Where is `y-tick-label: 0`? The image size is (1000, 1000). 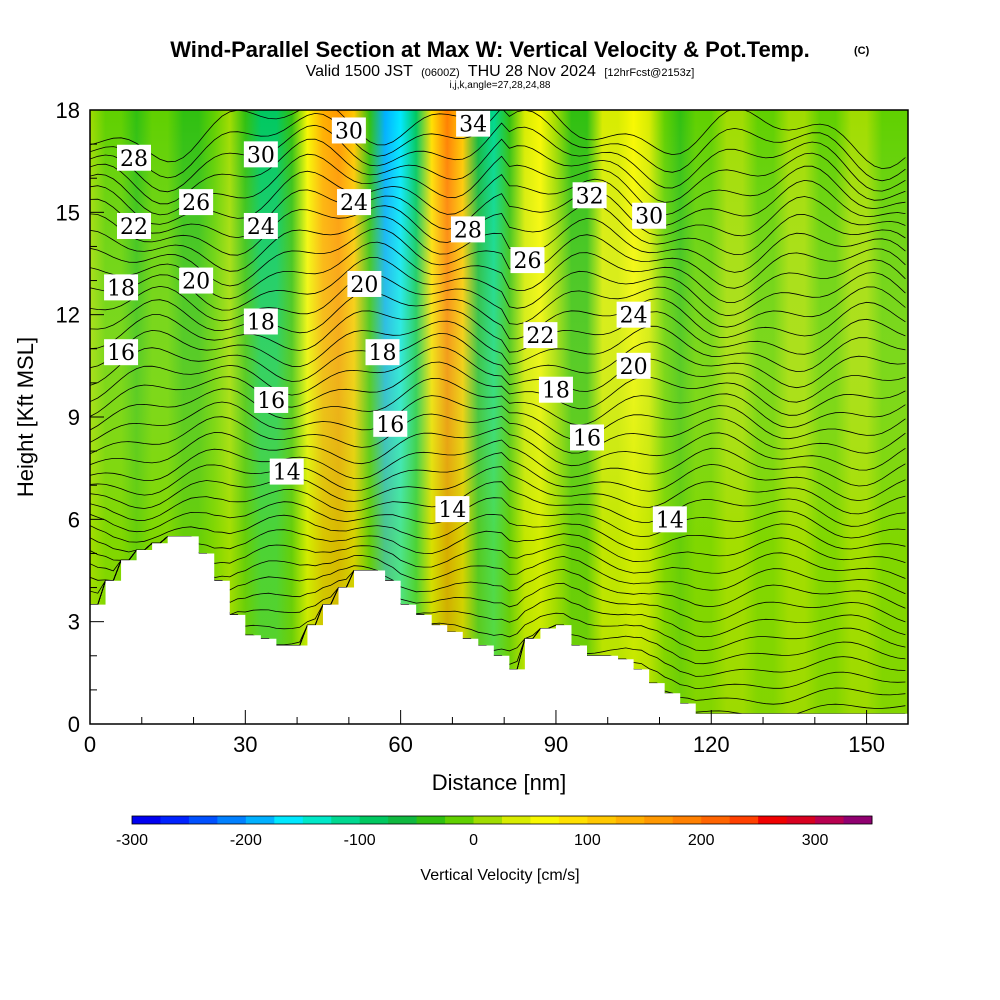 y-tick-label: 0 is located at coordinates (74, 724).